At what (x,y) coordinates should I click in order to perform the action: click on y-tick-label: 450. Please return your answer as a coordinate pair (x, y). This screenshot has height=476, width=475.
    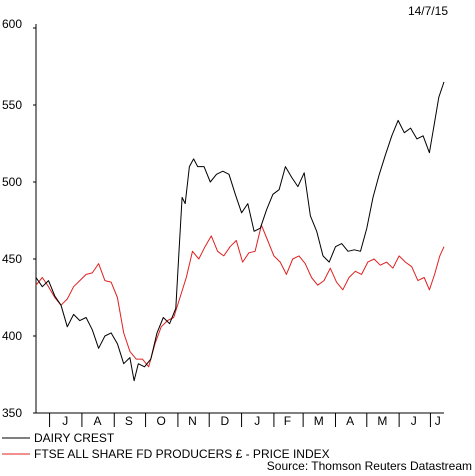
    Looking at the image, I should click on (12, 259).